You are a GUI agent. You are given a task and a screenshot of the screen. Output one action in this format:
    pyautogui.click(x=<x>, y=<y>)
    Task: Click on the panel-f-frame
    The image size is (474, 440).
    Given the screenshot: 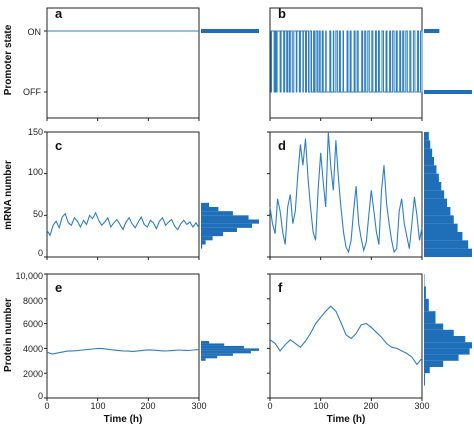 What is the action you would take?
    pyautogui.click(x=346, y=336)
    